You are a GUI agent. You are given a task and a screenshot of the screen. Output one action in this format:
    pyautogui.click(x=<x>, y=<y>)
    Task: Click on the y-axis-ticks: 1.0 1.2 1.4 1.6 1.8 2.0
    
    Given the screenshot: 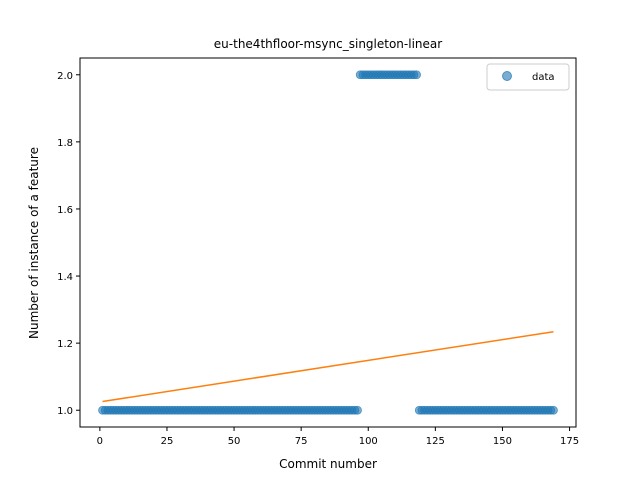 What is the action you would take?
    pyautogui.click(x=68, y=244)
    